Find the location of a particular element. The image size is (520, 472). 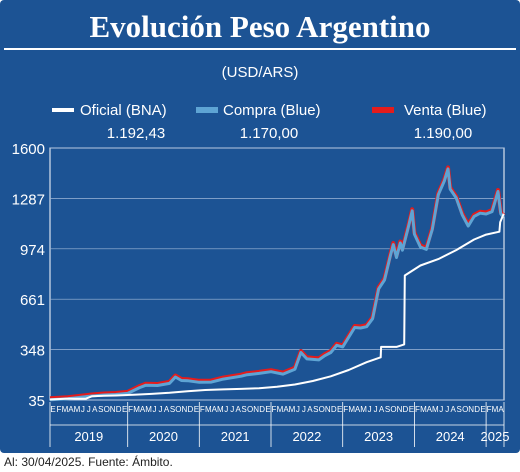

value-label-oficial: 1.192,43 is located at coordinates (136, 133).